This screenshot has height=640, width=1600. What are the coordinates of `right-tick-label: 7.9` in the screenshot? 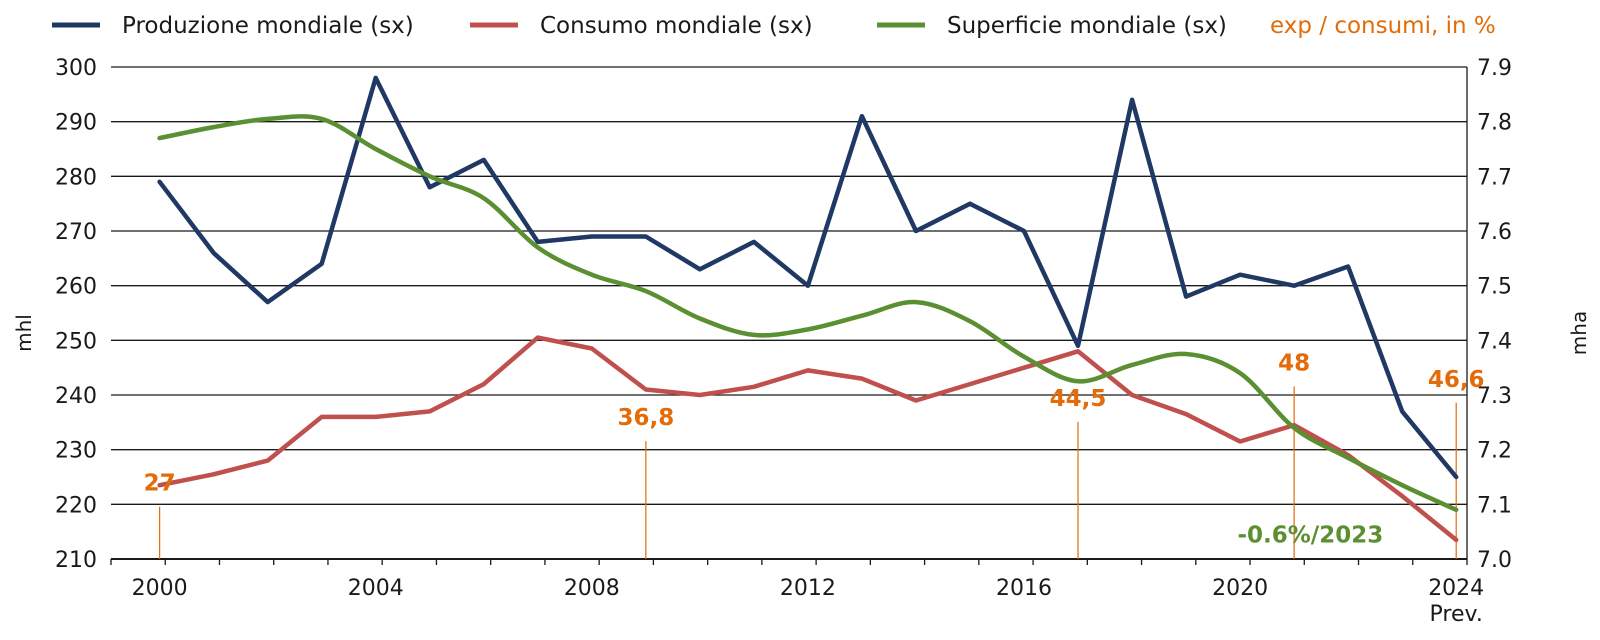 It's located at (1494, 68).